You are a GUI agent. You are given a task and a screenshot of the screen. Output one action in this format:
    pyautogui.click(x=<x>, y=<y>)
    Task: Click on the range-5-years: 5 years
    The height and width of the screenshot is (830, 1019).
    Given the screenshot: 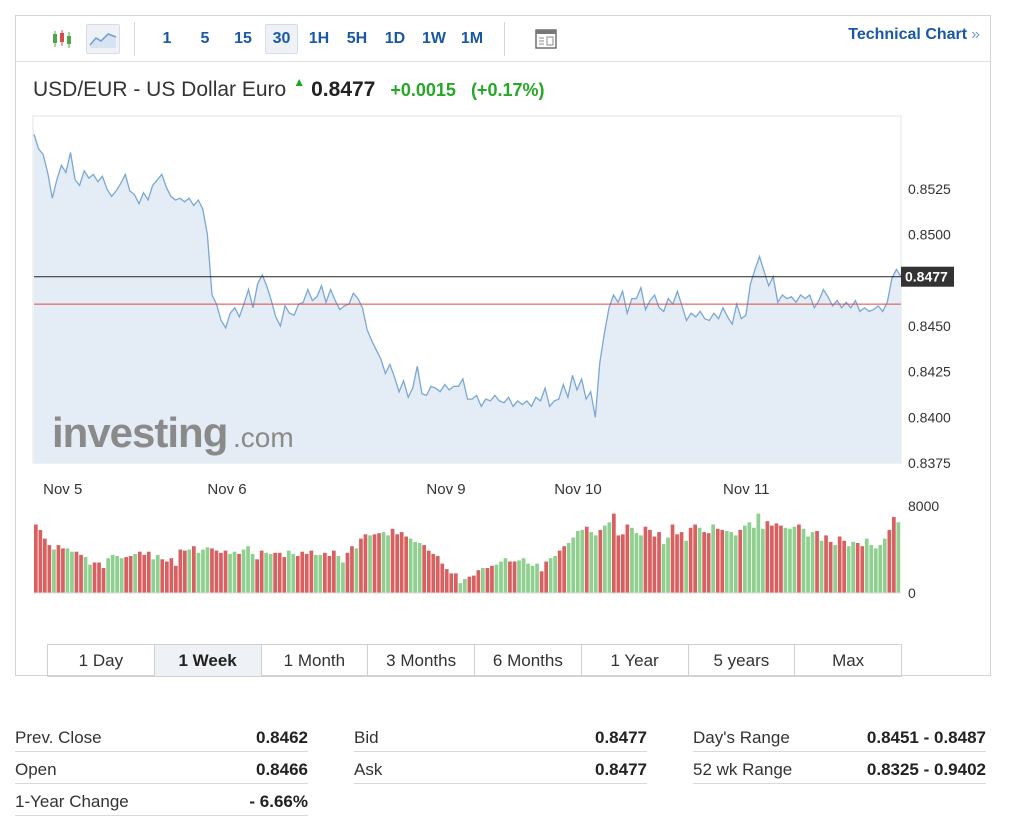 What is the action you would take?
    pyautogui.click(x=742, y=660)
    